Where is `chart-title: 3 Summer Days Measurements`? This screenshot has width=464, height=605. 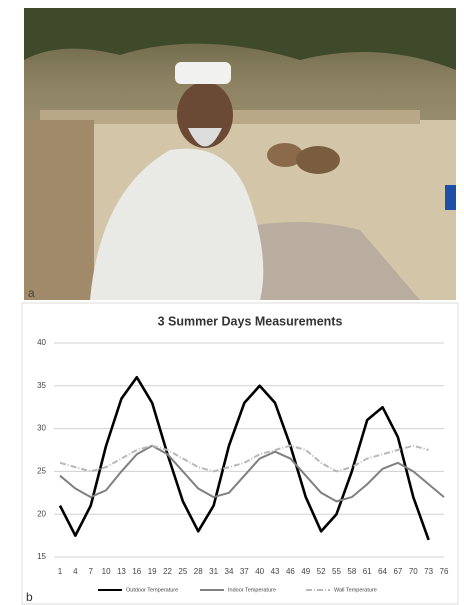
chart-title: 3 Summer Days Measurements is located at coordinates (250, 321).